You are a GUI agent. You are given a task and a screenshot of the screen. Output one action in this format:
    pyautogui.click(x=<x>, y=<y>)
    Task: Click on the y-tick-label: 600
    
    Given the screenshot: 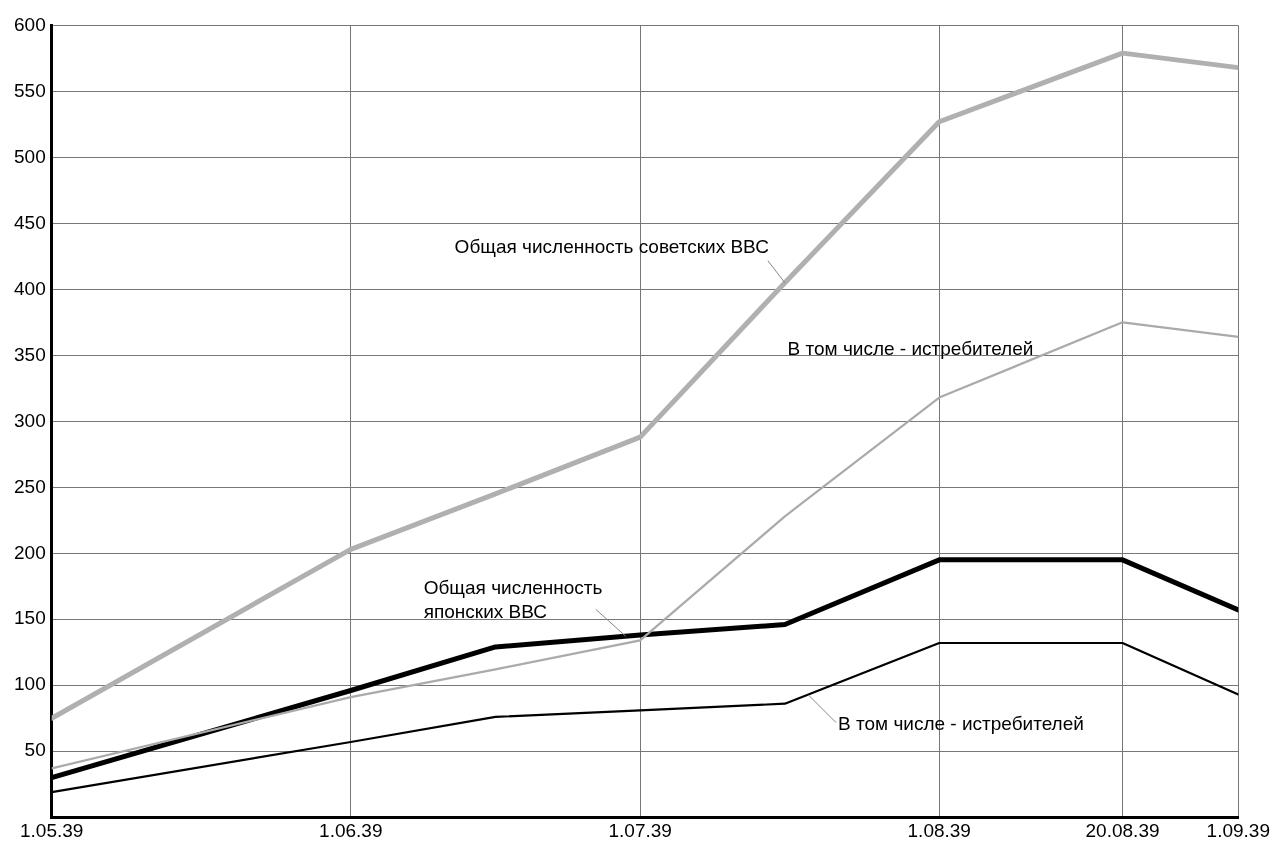 What is the action you would take?
    pyautogui.click(x=30, y=24)
    